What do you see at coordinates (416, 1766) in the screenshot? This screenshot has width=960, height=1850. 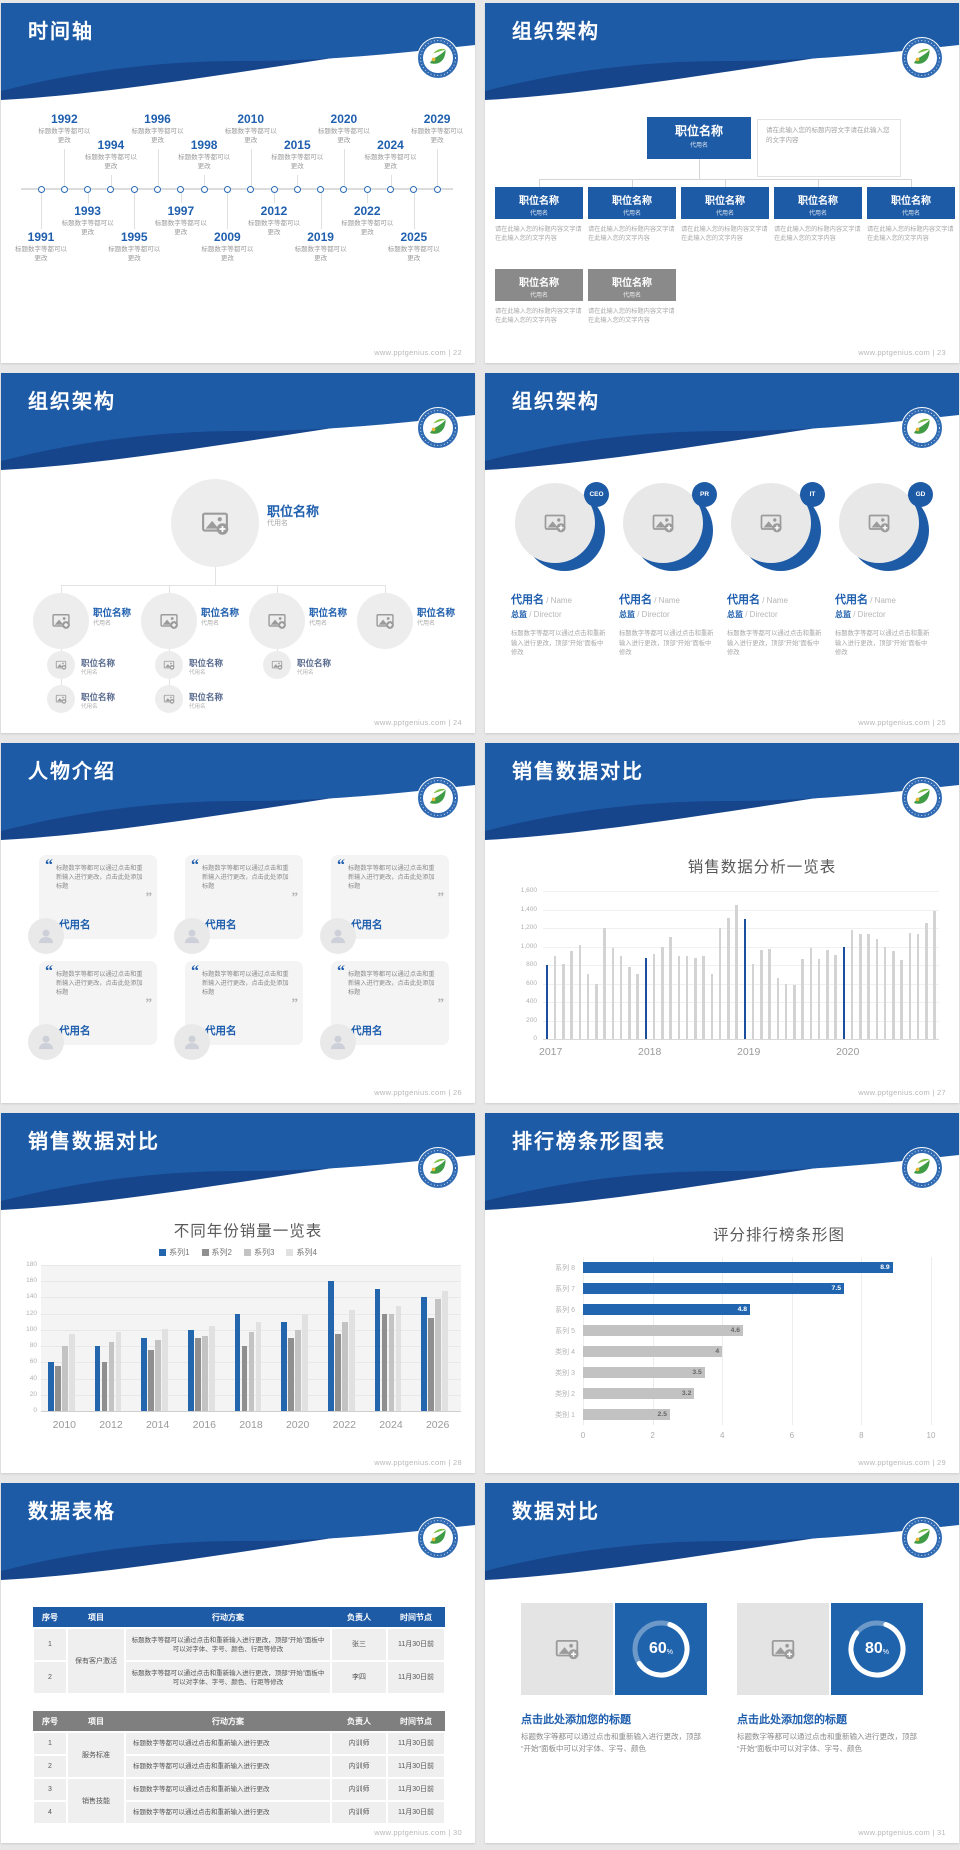 I see `cell-due: 11月30日前` at bounding box center [416, 1766].